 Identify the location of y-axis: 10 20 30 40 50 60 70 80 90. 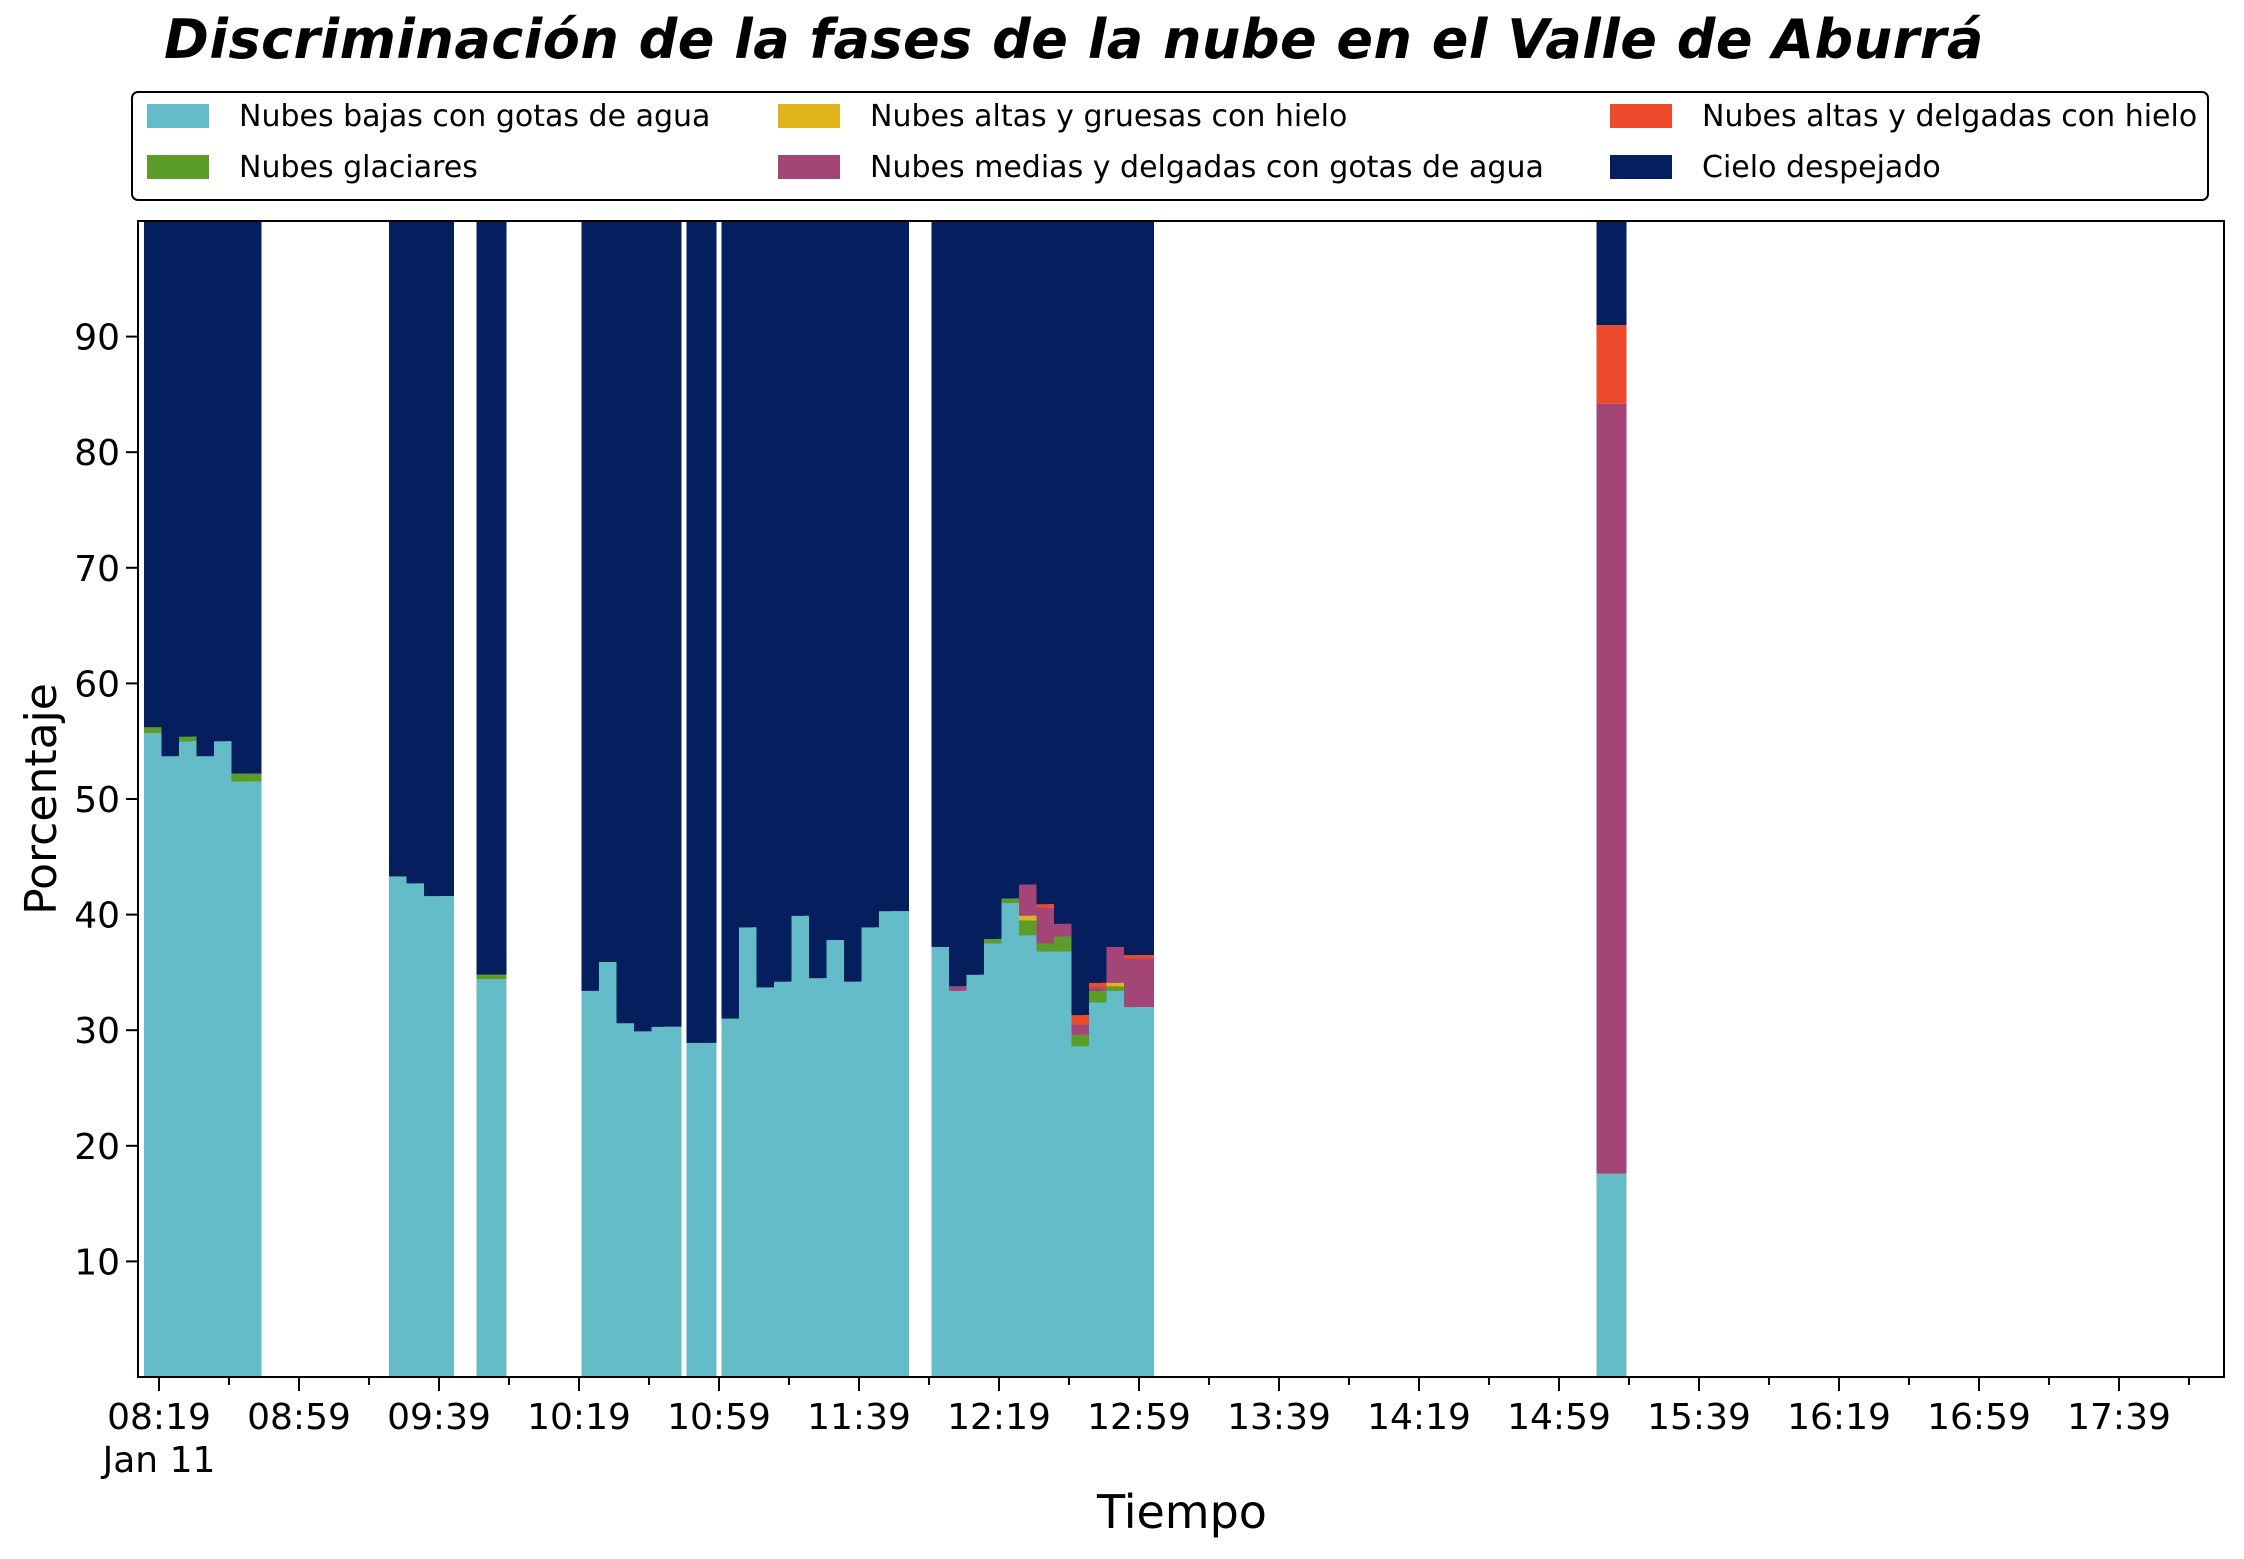
(106, 800).